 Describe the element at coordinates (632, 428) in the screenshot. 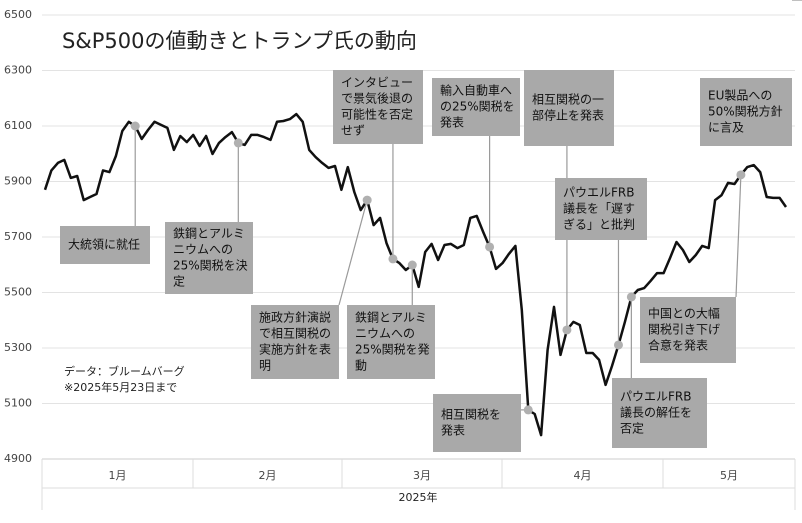

I see `annotation-text: 否定` at that location.